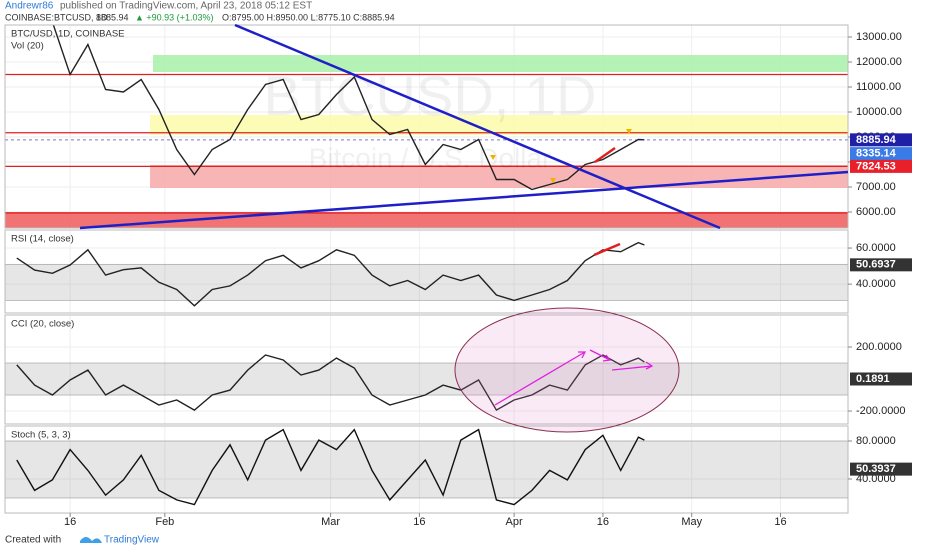 This screenshot has width=932, height=550. I want to click on last-label: 50.3937, so click(876, 469).